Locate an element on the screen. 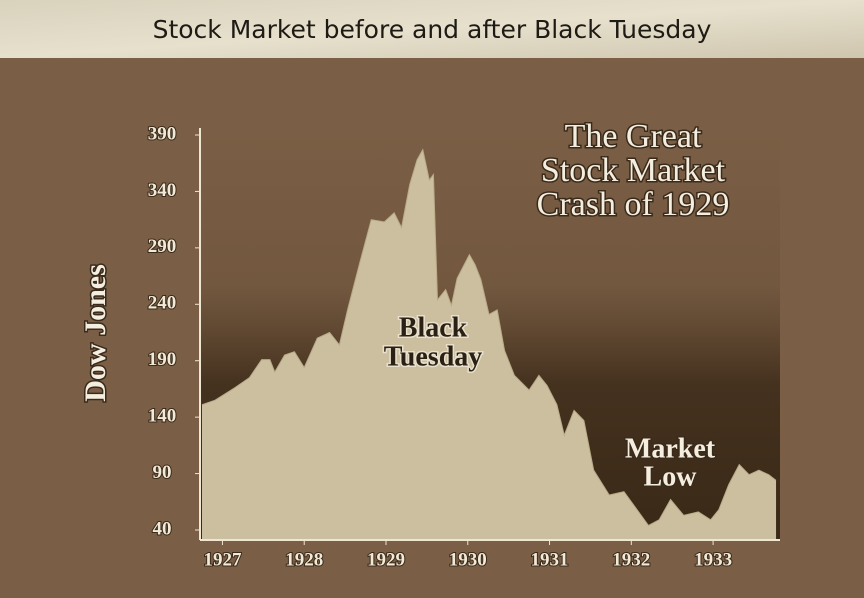 This screenshot has width=864, height=598. x-tick-label: 1929 is located at coordinates (386, 559).